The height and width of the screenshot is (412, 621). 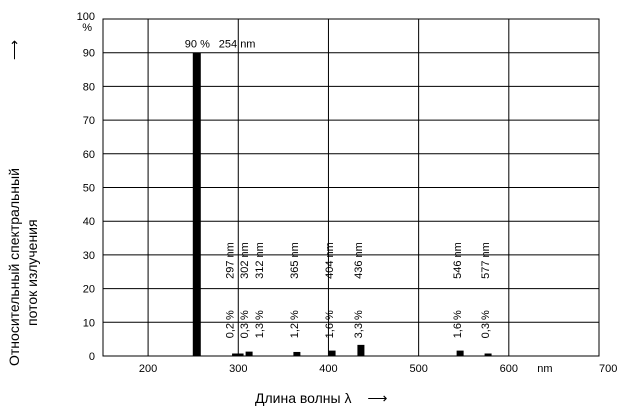 I want to click on y-tick-label: 0, so click(x=92, y=357).